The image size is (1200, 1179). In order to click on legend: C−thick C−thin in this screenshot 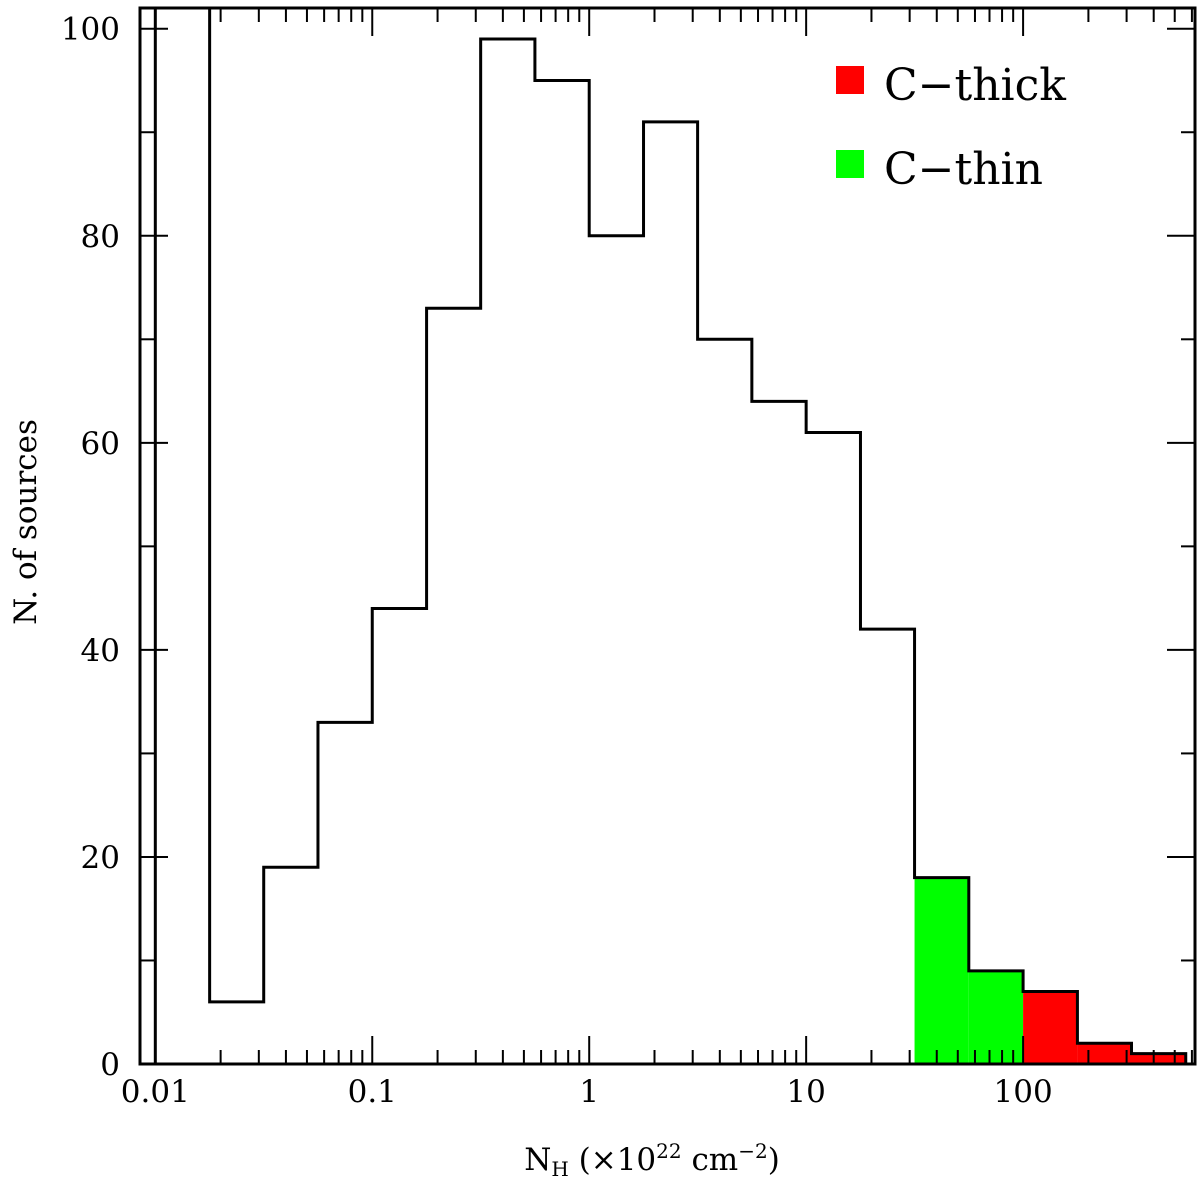, I will do `click(951, 127)`.